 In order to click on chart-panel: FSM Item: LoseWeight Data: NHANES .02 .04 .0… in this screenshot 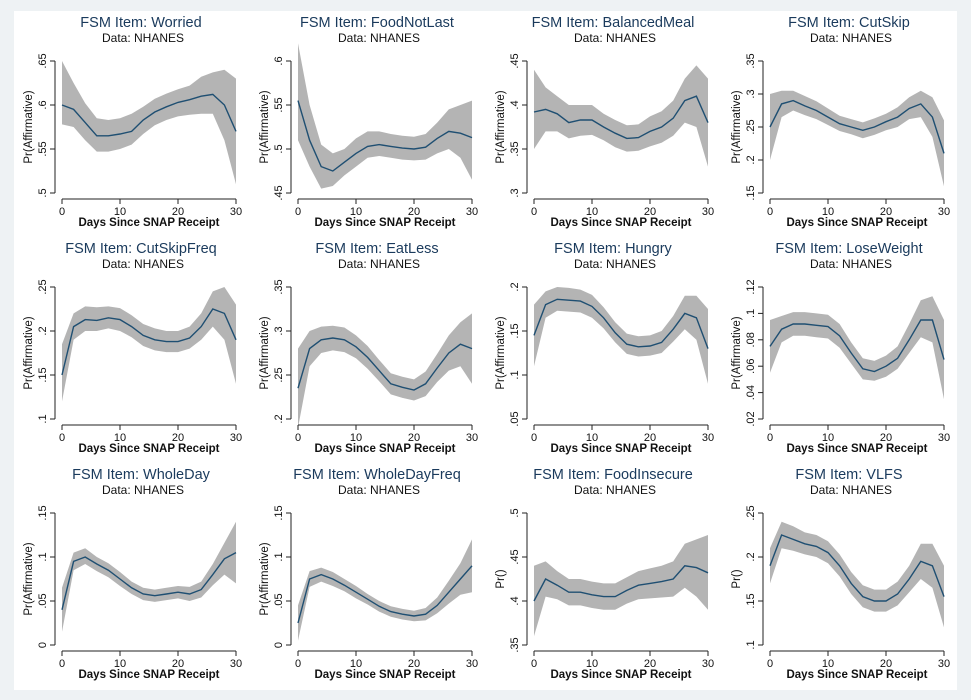, I will do `click(837, 350)`.